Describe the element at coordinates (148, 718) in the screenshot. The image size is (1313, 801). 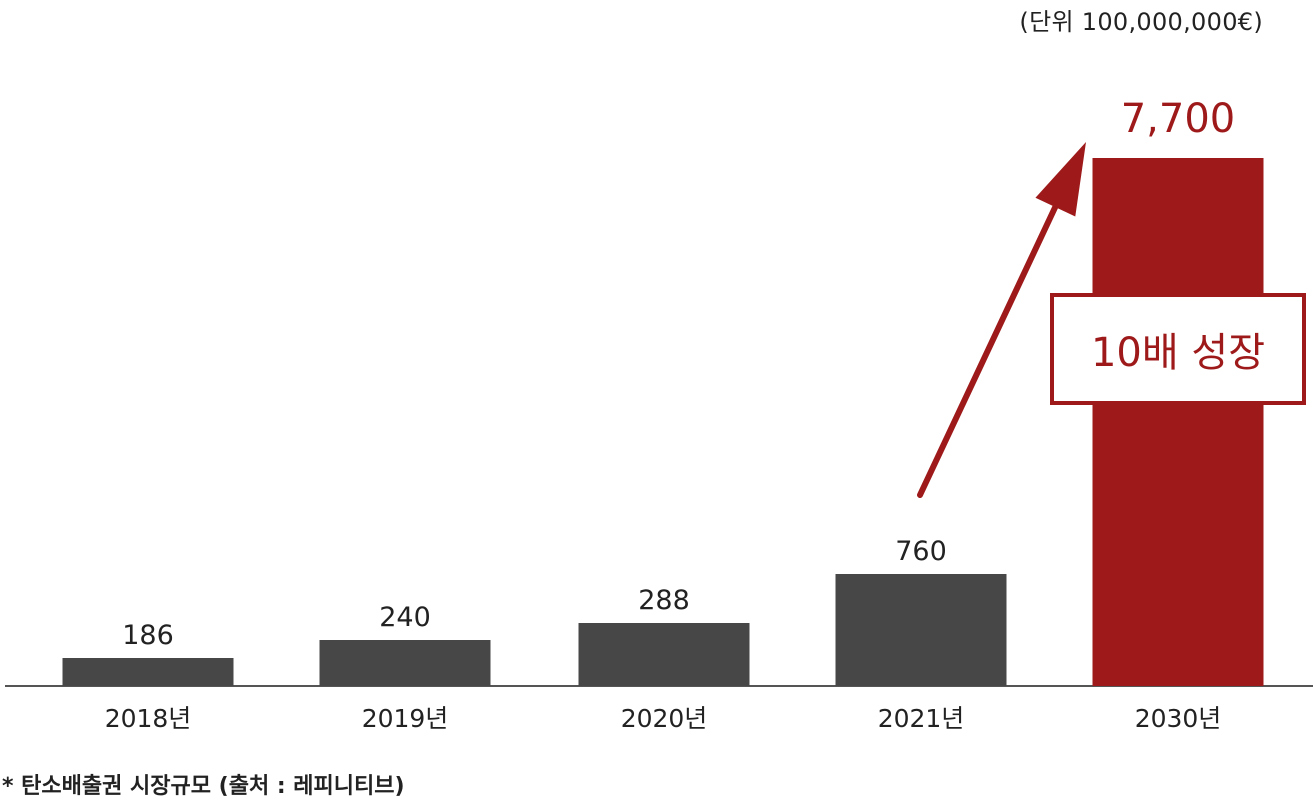
I see `x-tick-label: 2018년` at that location.